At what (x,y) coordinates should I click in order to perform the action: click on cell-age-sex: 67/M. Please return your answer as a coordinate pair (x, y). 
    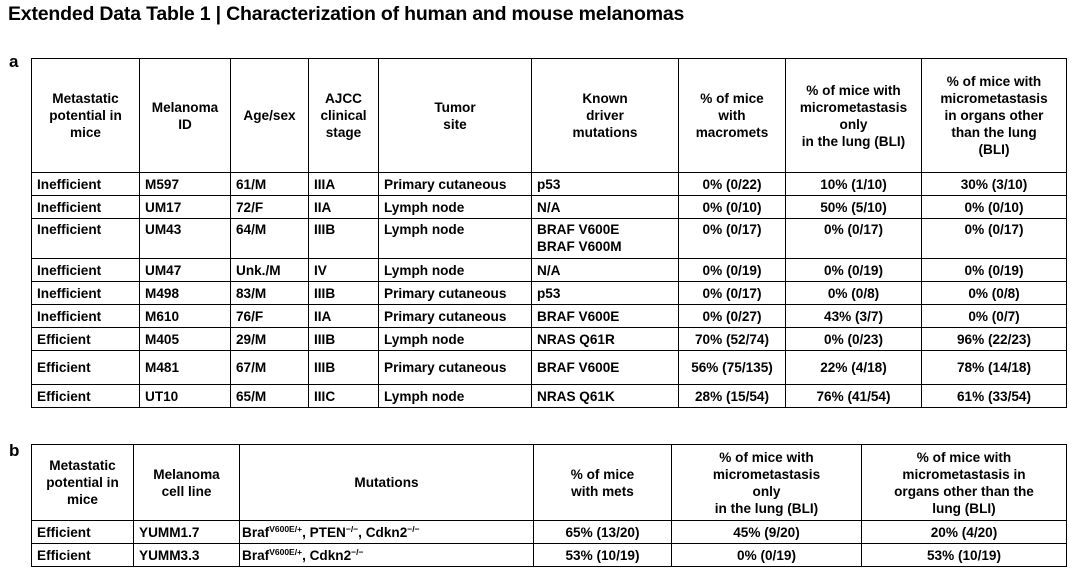
    Looking at the image, I should click on (269, 367).